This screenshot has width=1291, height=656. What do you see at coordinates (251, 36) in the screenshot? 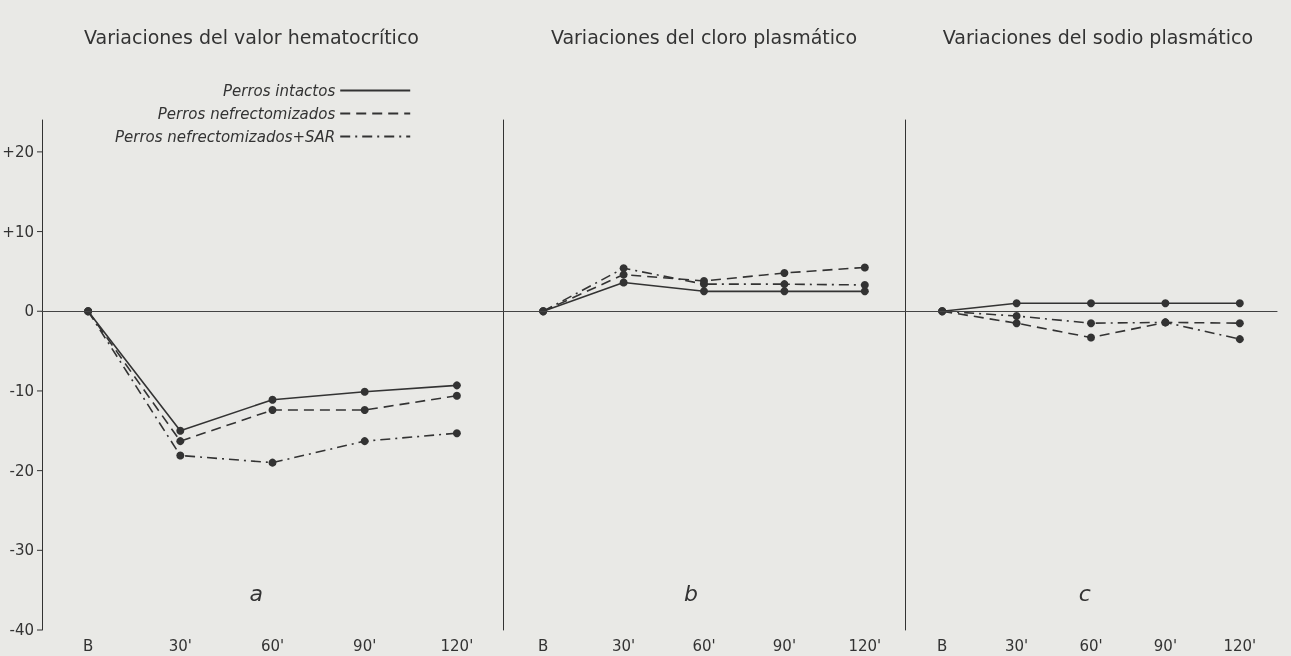
I see `chart-title: Variaciones del valor hematocrítico` at bounding box center [251, 36].